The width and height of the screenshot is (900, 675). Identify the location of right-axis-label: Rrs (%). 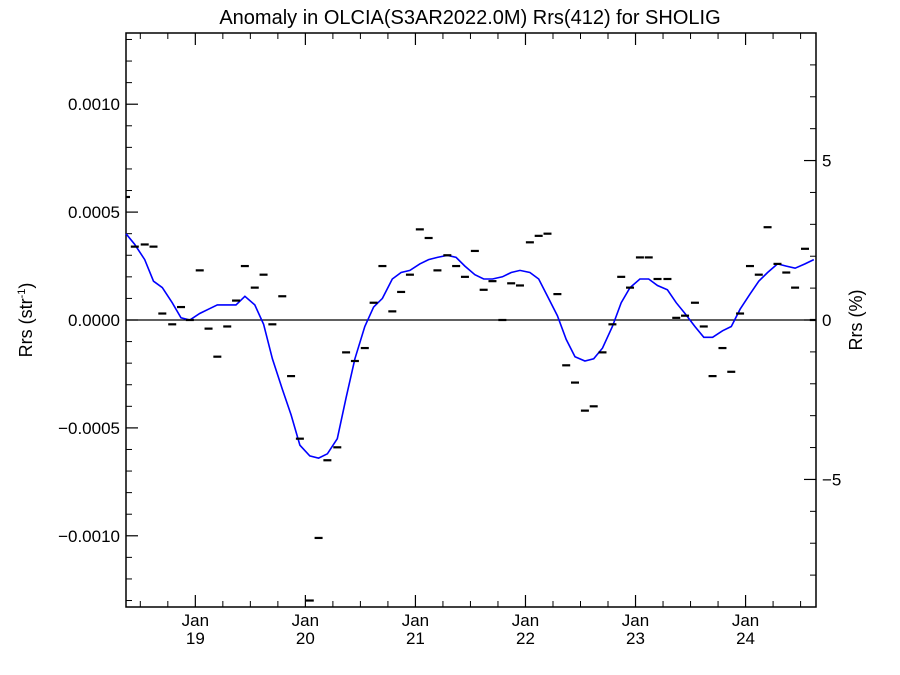
(856, 320).